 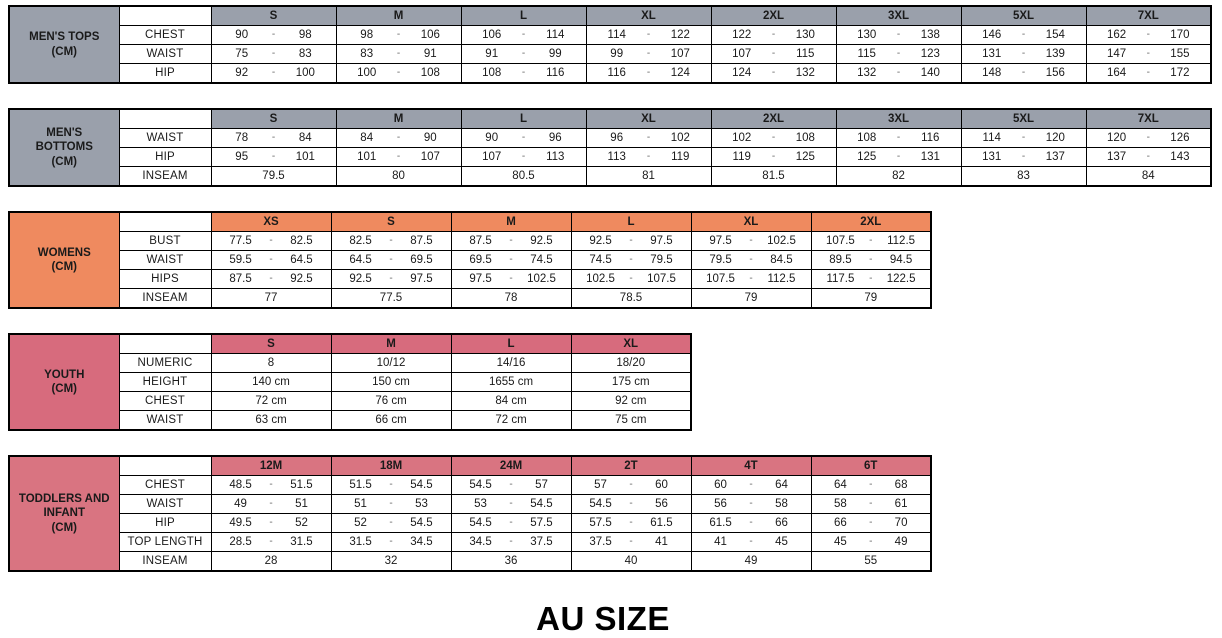 I want to click on range-cell: 116 - 124, so click(x=648, y=73).